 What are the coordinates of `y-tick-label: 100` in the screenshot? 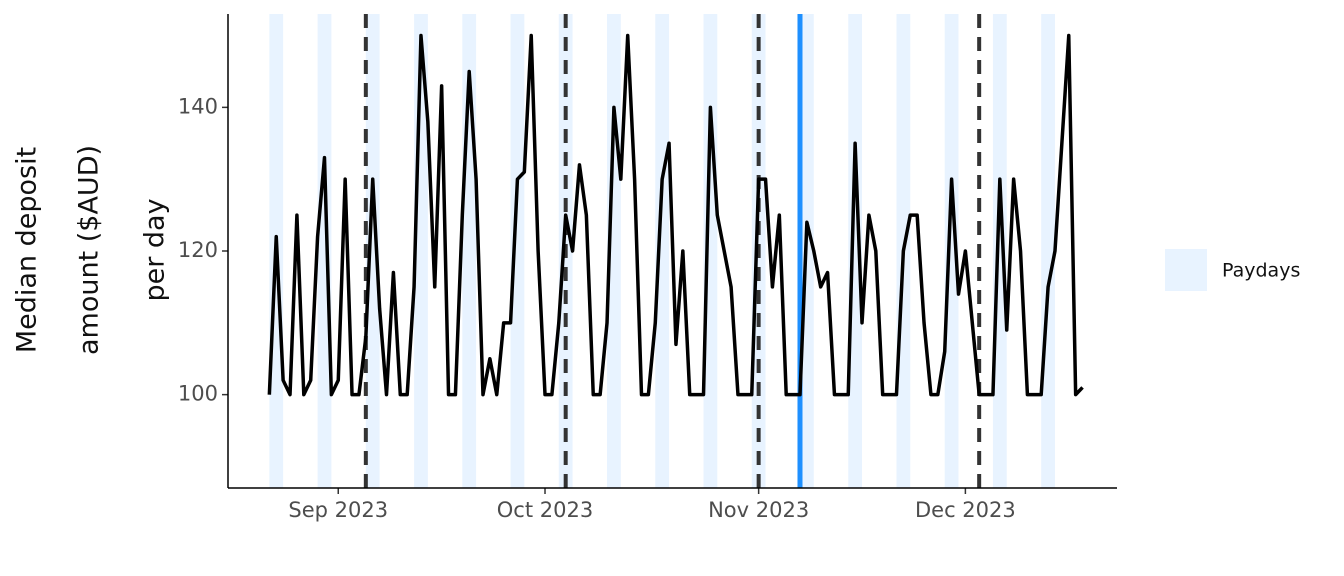 It's located at (198, 394).